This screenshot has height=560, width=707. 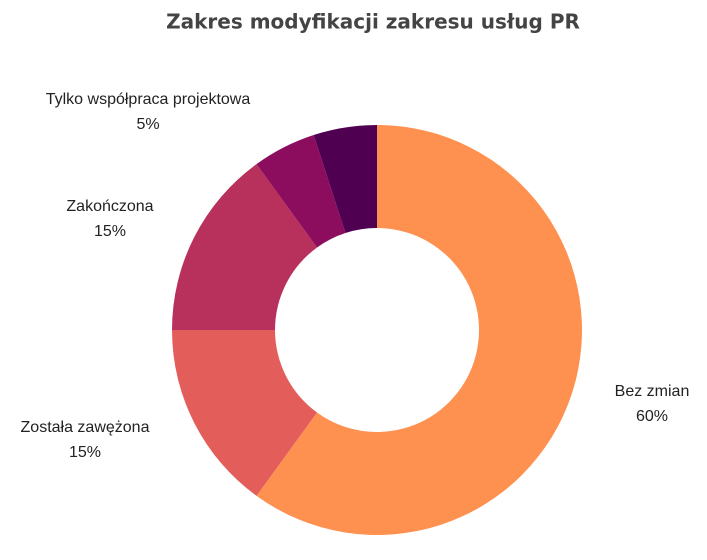 I want to click on slice-value-label: 5%, so click(x=147, y=124).